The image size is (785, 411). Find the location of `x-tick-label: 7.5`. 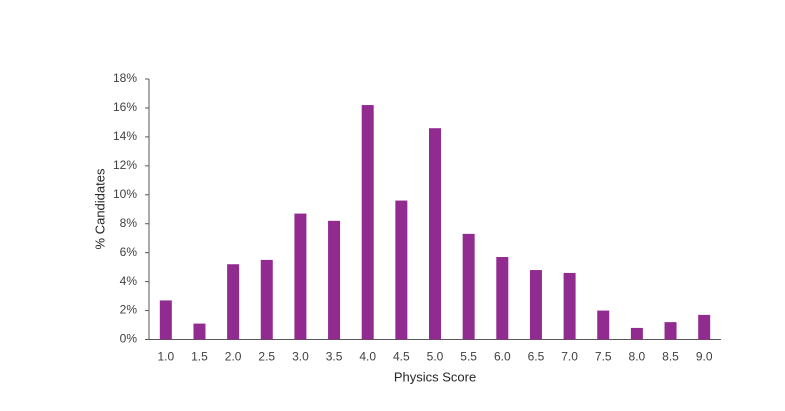

x-tick-label: 7.5 is located at coordinates (603, 357).